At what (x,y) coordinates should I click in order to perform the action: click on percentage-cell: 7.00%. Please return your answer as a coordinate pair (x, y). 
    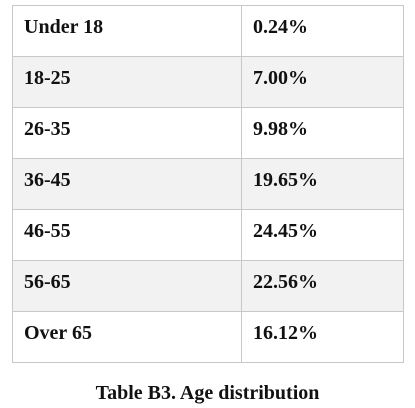
    Looking at the image, I should click on (322, 82).